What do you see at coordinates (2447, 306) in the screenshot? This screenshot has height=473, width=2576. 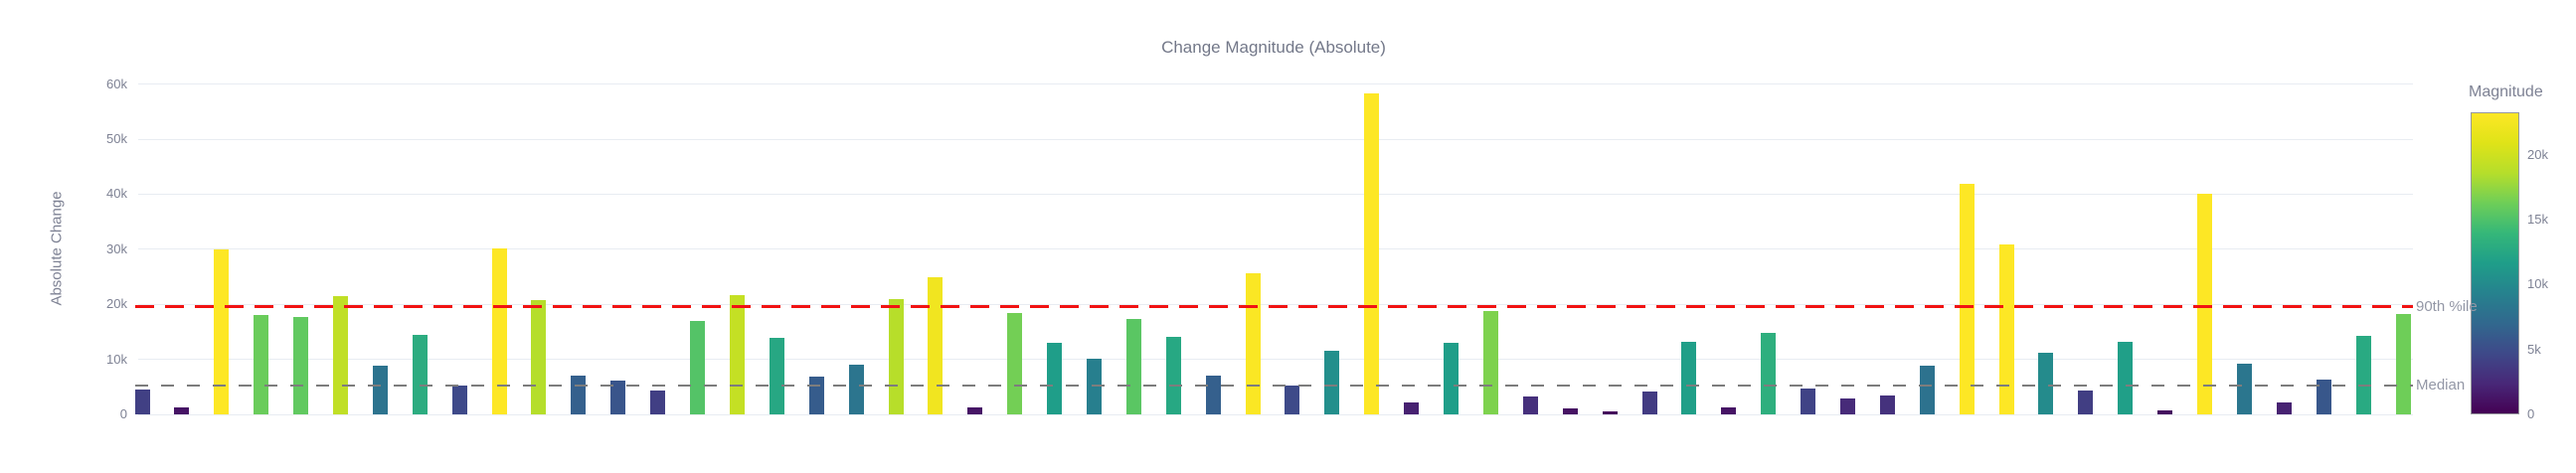 I see `p90-line-label: 90th %ile` at bounding box center [2447, 306].